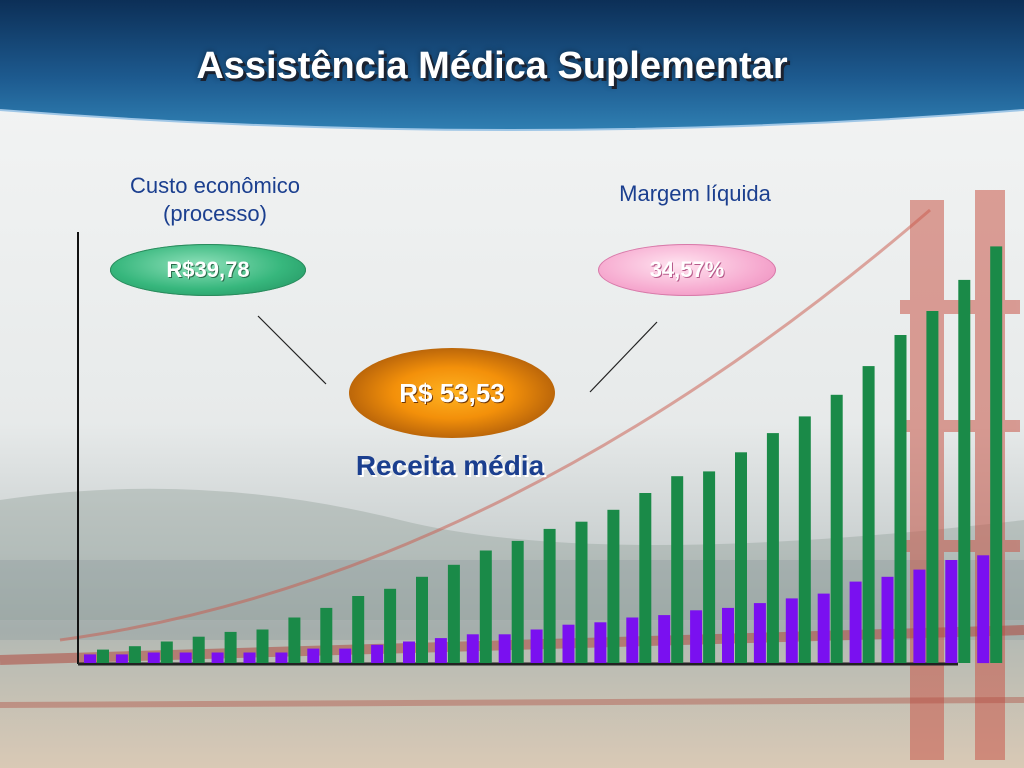 This screenshot has width=1024, height=768. What do you see at coordinates (452, 393) in the screenshot?
I see `revenue-value-badge: R$ 53,53` at bounding box center [452, 393].